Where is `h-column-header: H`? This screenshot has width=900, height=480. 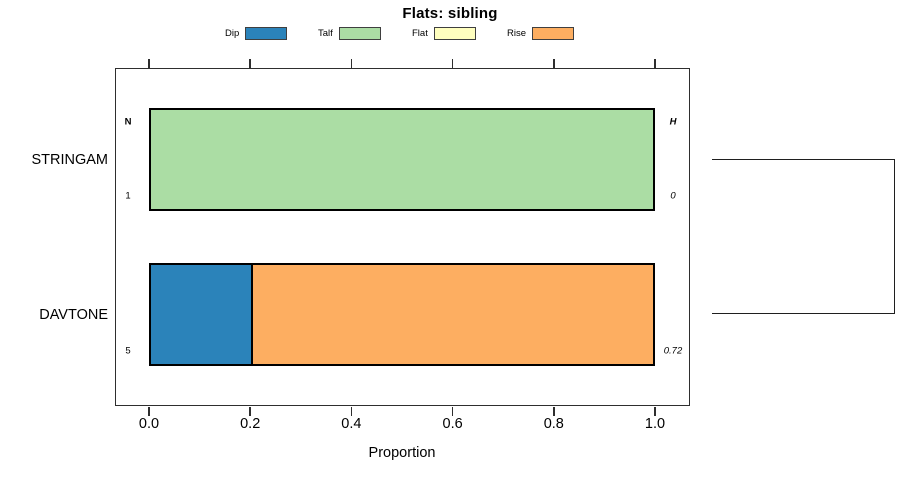
h-column-header: H is located at coordinates (673, 122).